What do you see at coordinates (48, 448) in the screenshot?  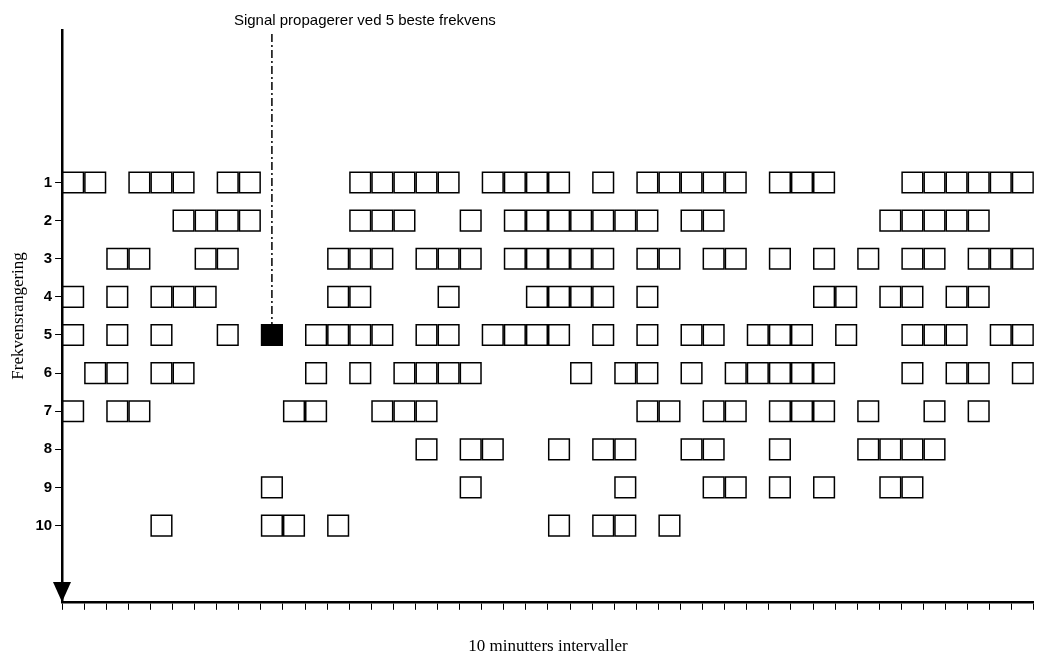 I see `y-tick-label: 8` at bounding box center [48, 448].